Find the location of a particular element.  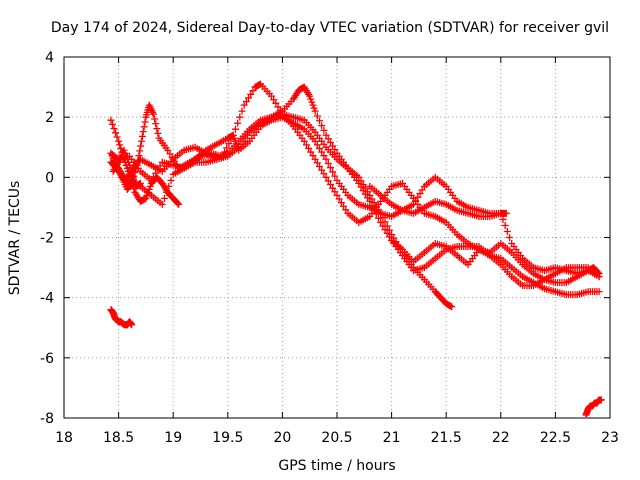

series-early-cluster is located at coordinates (121, 317).